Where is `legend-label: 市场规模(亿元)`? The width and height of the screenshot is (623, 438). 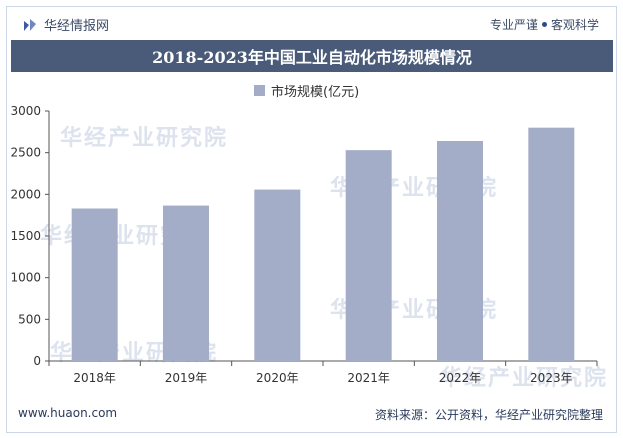
legend-label: 市场规模(亿元) is located at coordinates (315, 92).